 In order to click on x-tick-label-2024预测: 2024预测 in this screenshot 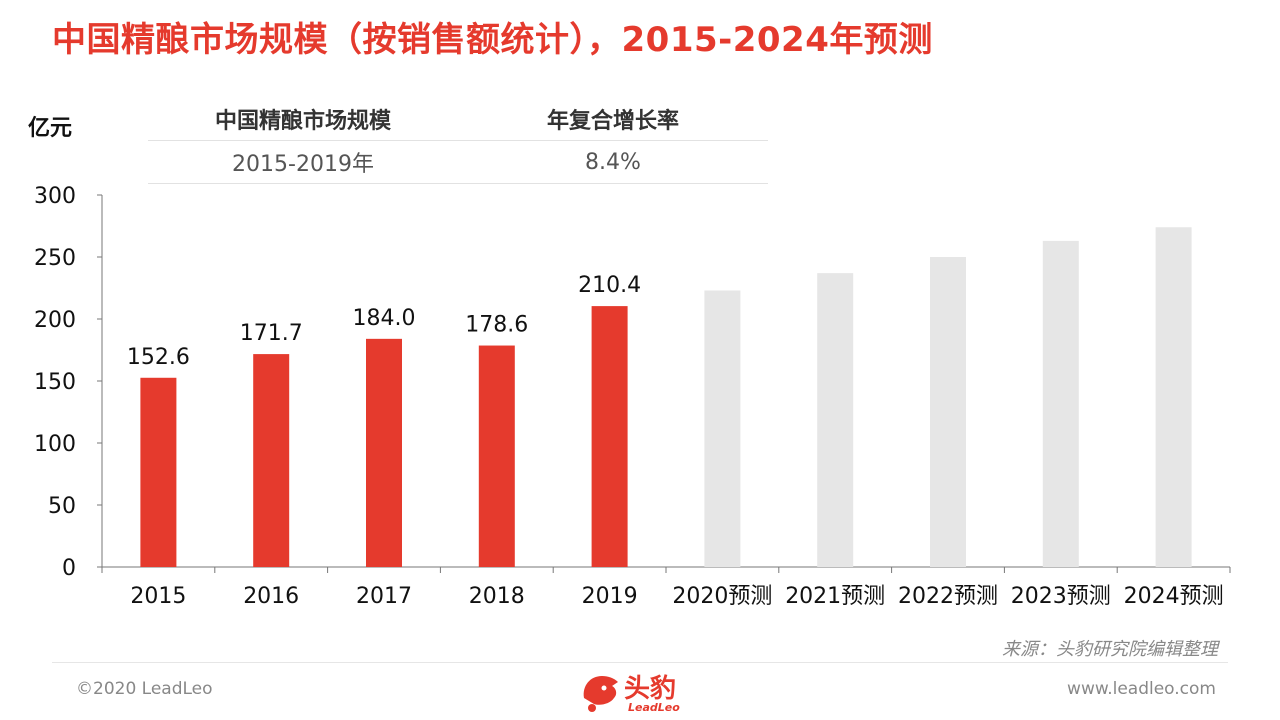, I will do `click(1174, 596)`.